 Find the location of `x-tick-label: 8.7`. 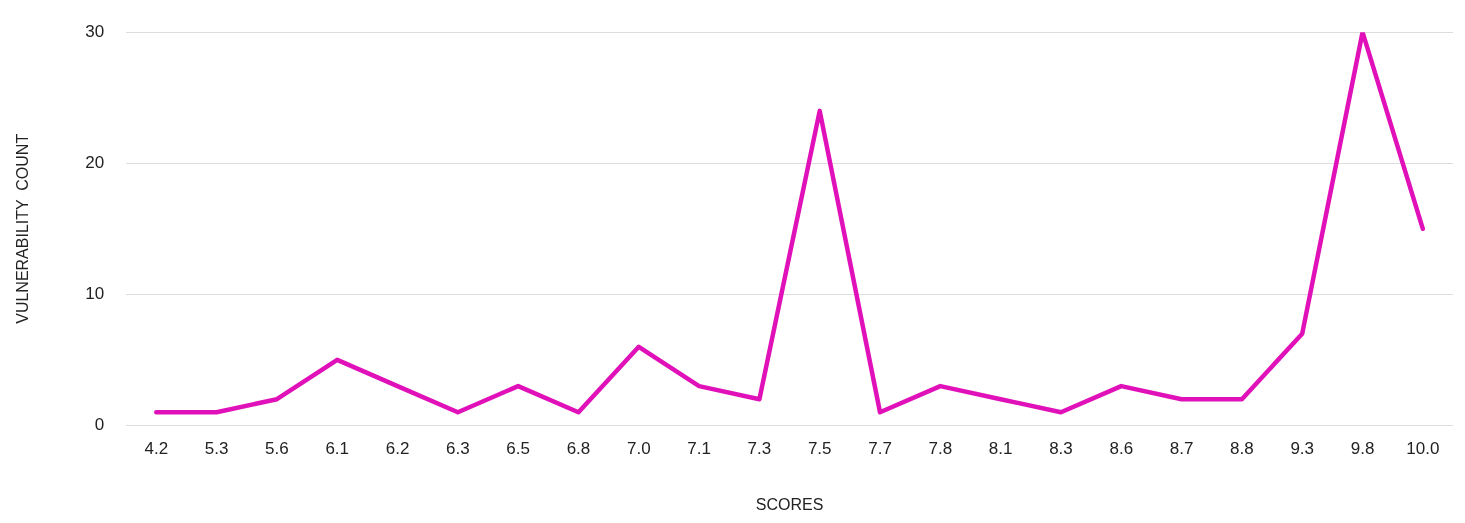

x-tick-label: 8.7 is located at coordinates (1181, 449).